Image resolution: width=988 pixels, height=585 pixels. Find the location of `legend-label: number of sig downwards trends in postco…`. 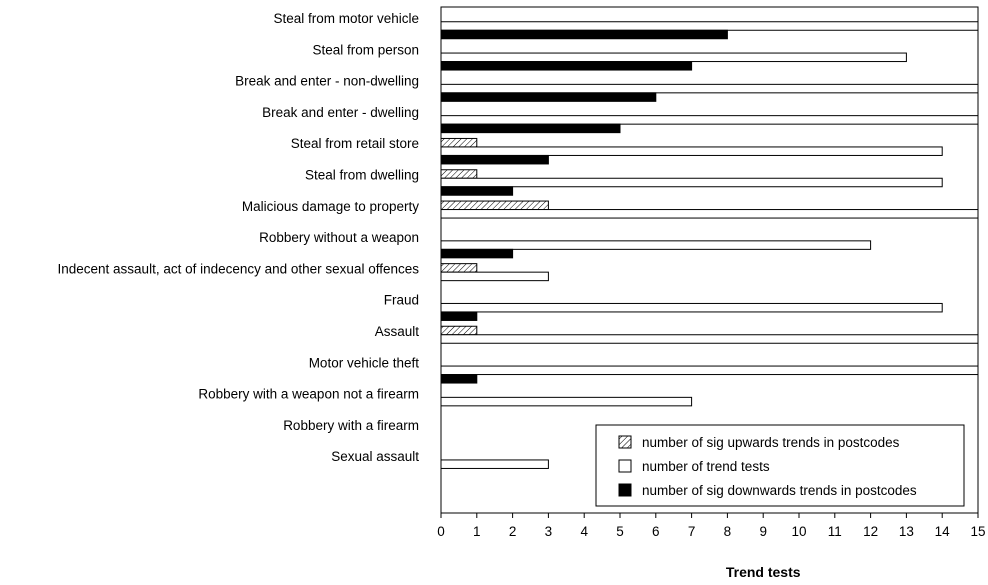

legend-label: number of sig downwards trends in postco… is located at coordinates (779, 490).